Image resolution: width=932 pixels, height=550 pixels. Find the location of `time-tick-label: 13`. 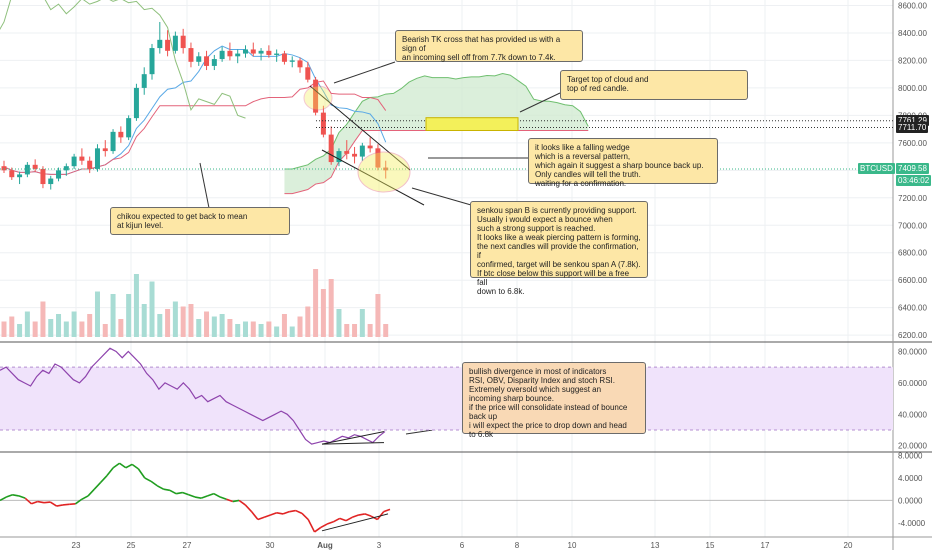

time-tick-label: 13 is located at coordinates (655, 545).